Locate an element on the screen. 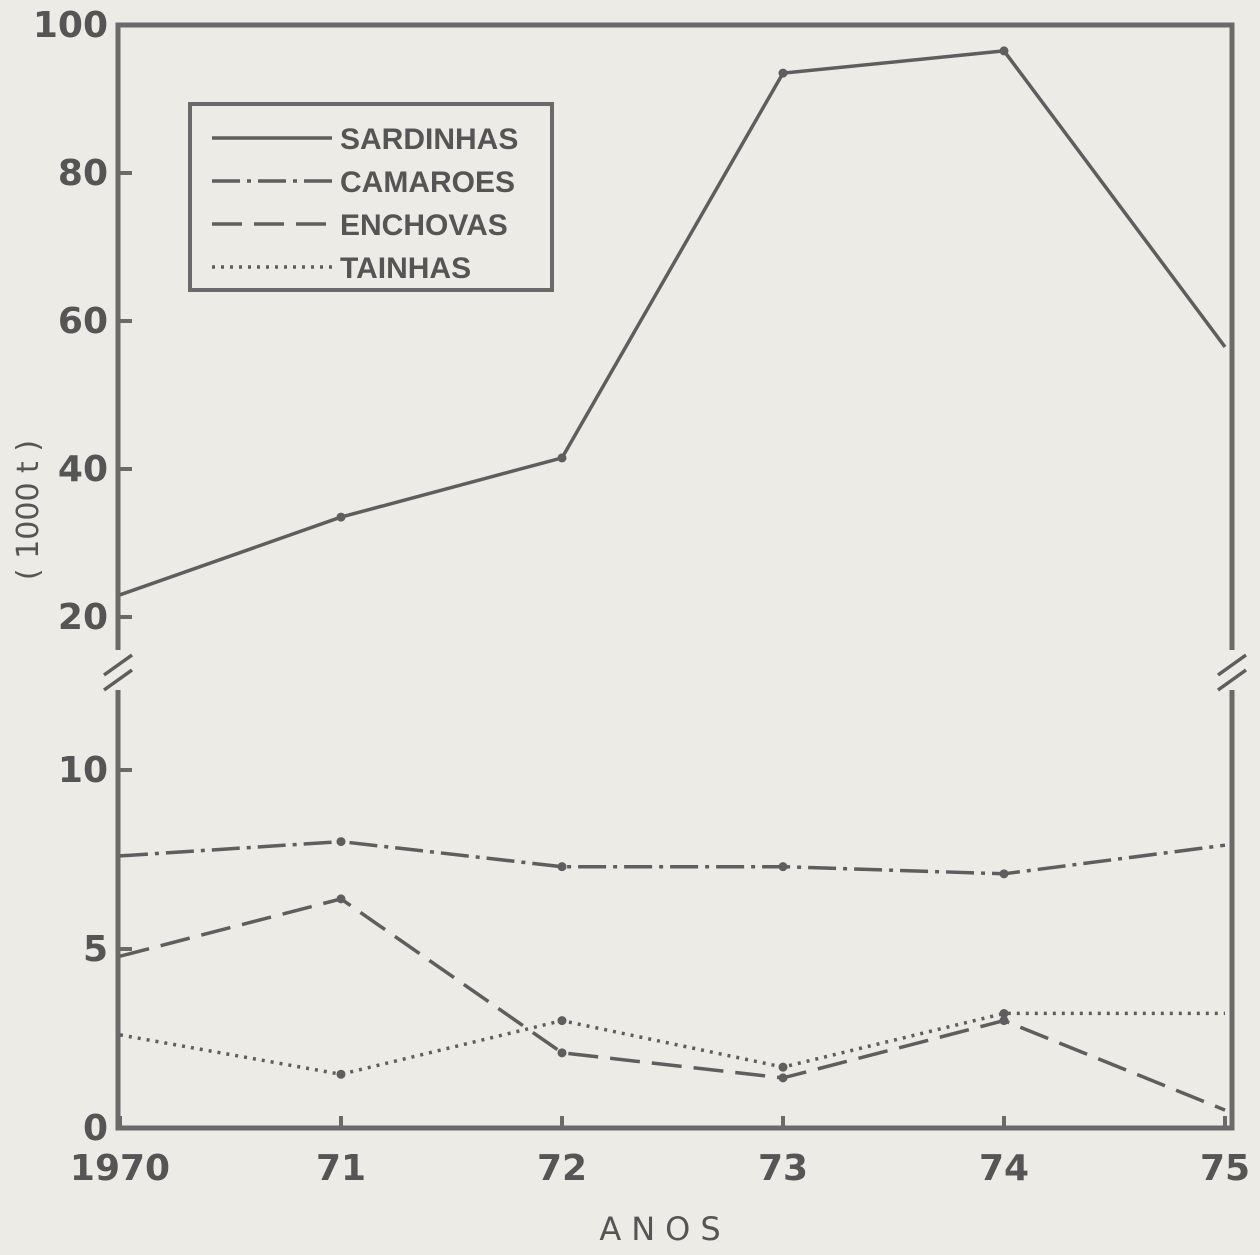 Image resolution: width=1260 pixels, height=1255 pixels. y-tick-label-5: 5 is located at coordinates (95, 949).